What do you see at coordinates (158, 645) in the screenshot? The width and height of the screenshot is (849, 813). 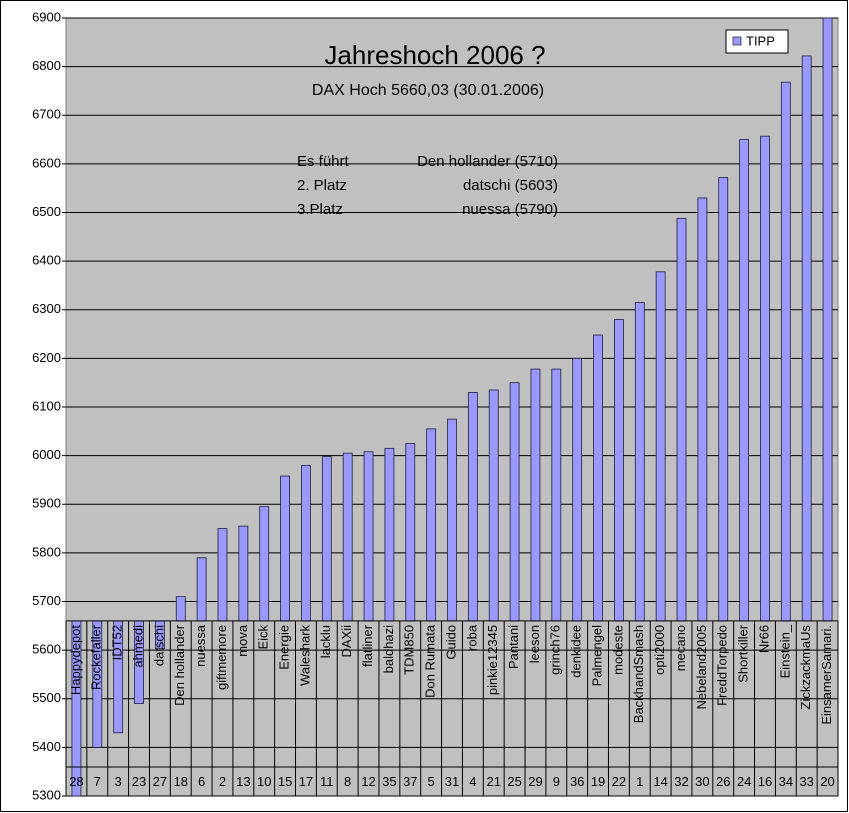 I see `x-tick-label: datschi` at bounding box center [158, 645].